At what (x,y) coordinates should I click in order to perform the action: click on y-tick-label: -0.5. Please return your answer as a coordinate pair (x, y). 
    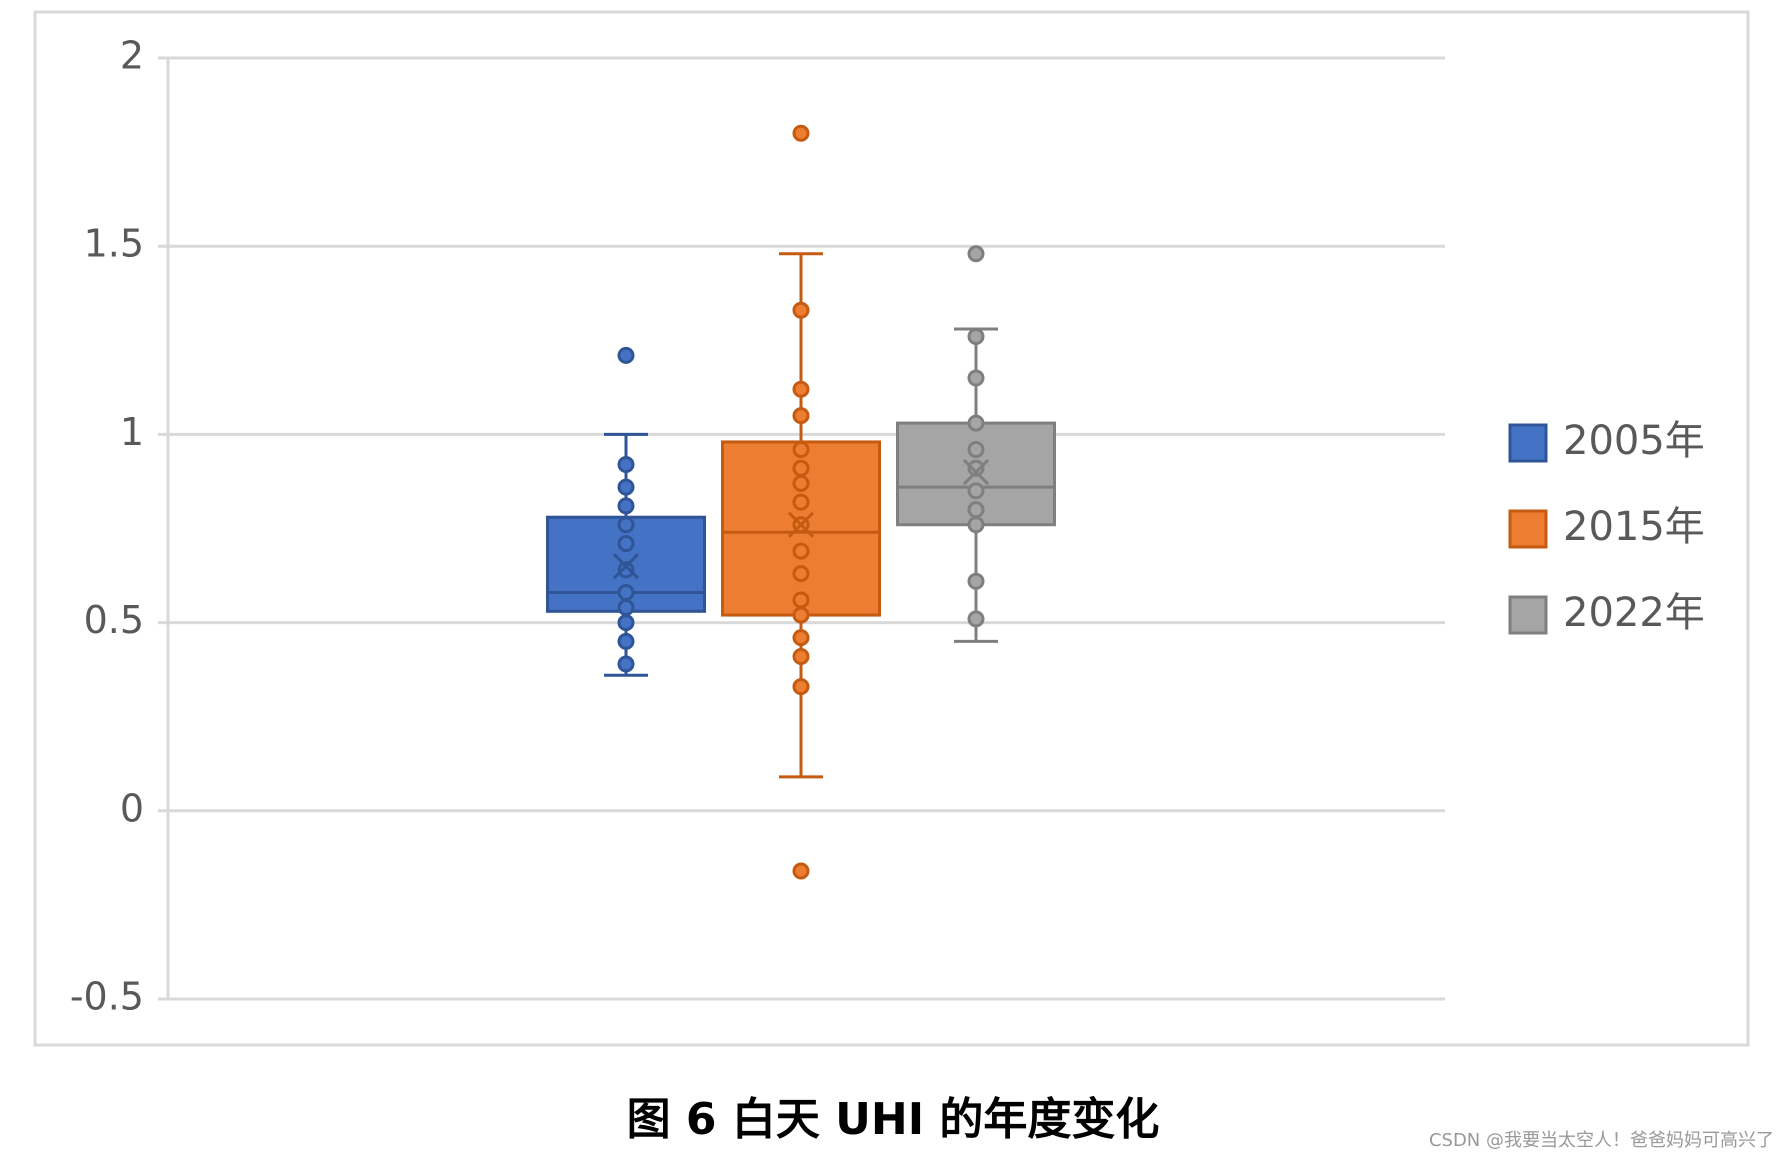
    Looking at the image, I should click on (107, 997).